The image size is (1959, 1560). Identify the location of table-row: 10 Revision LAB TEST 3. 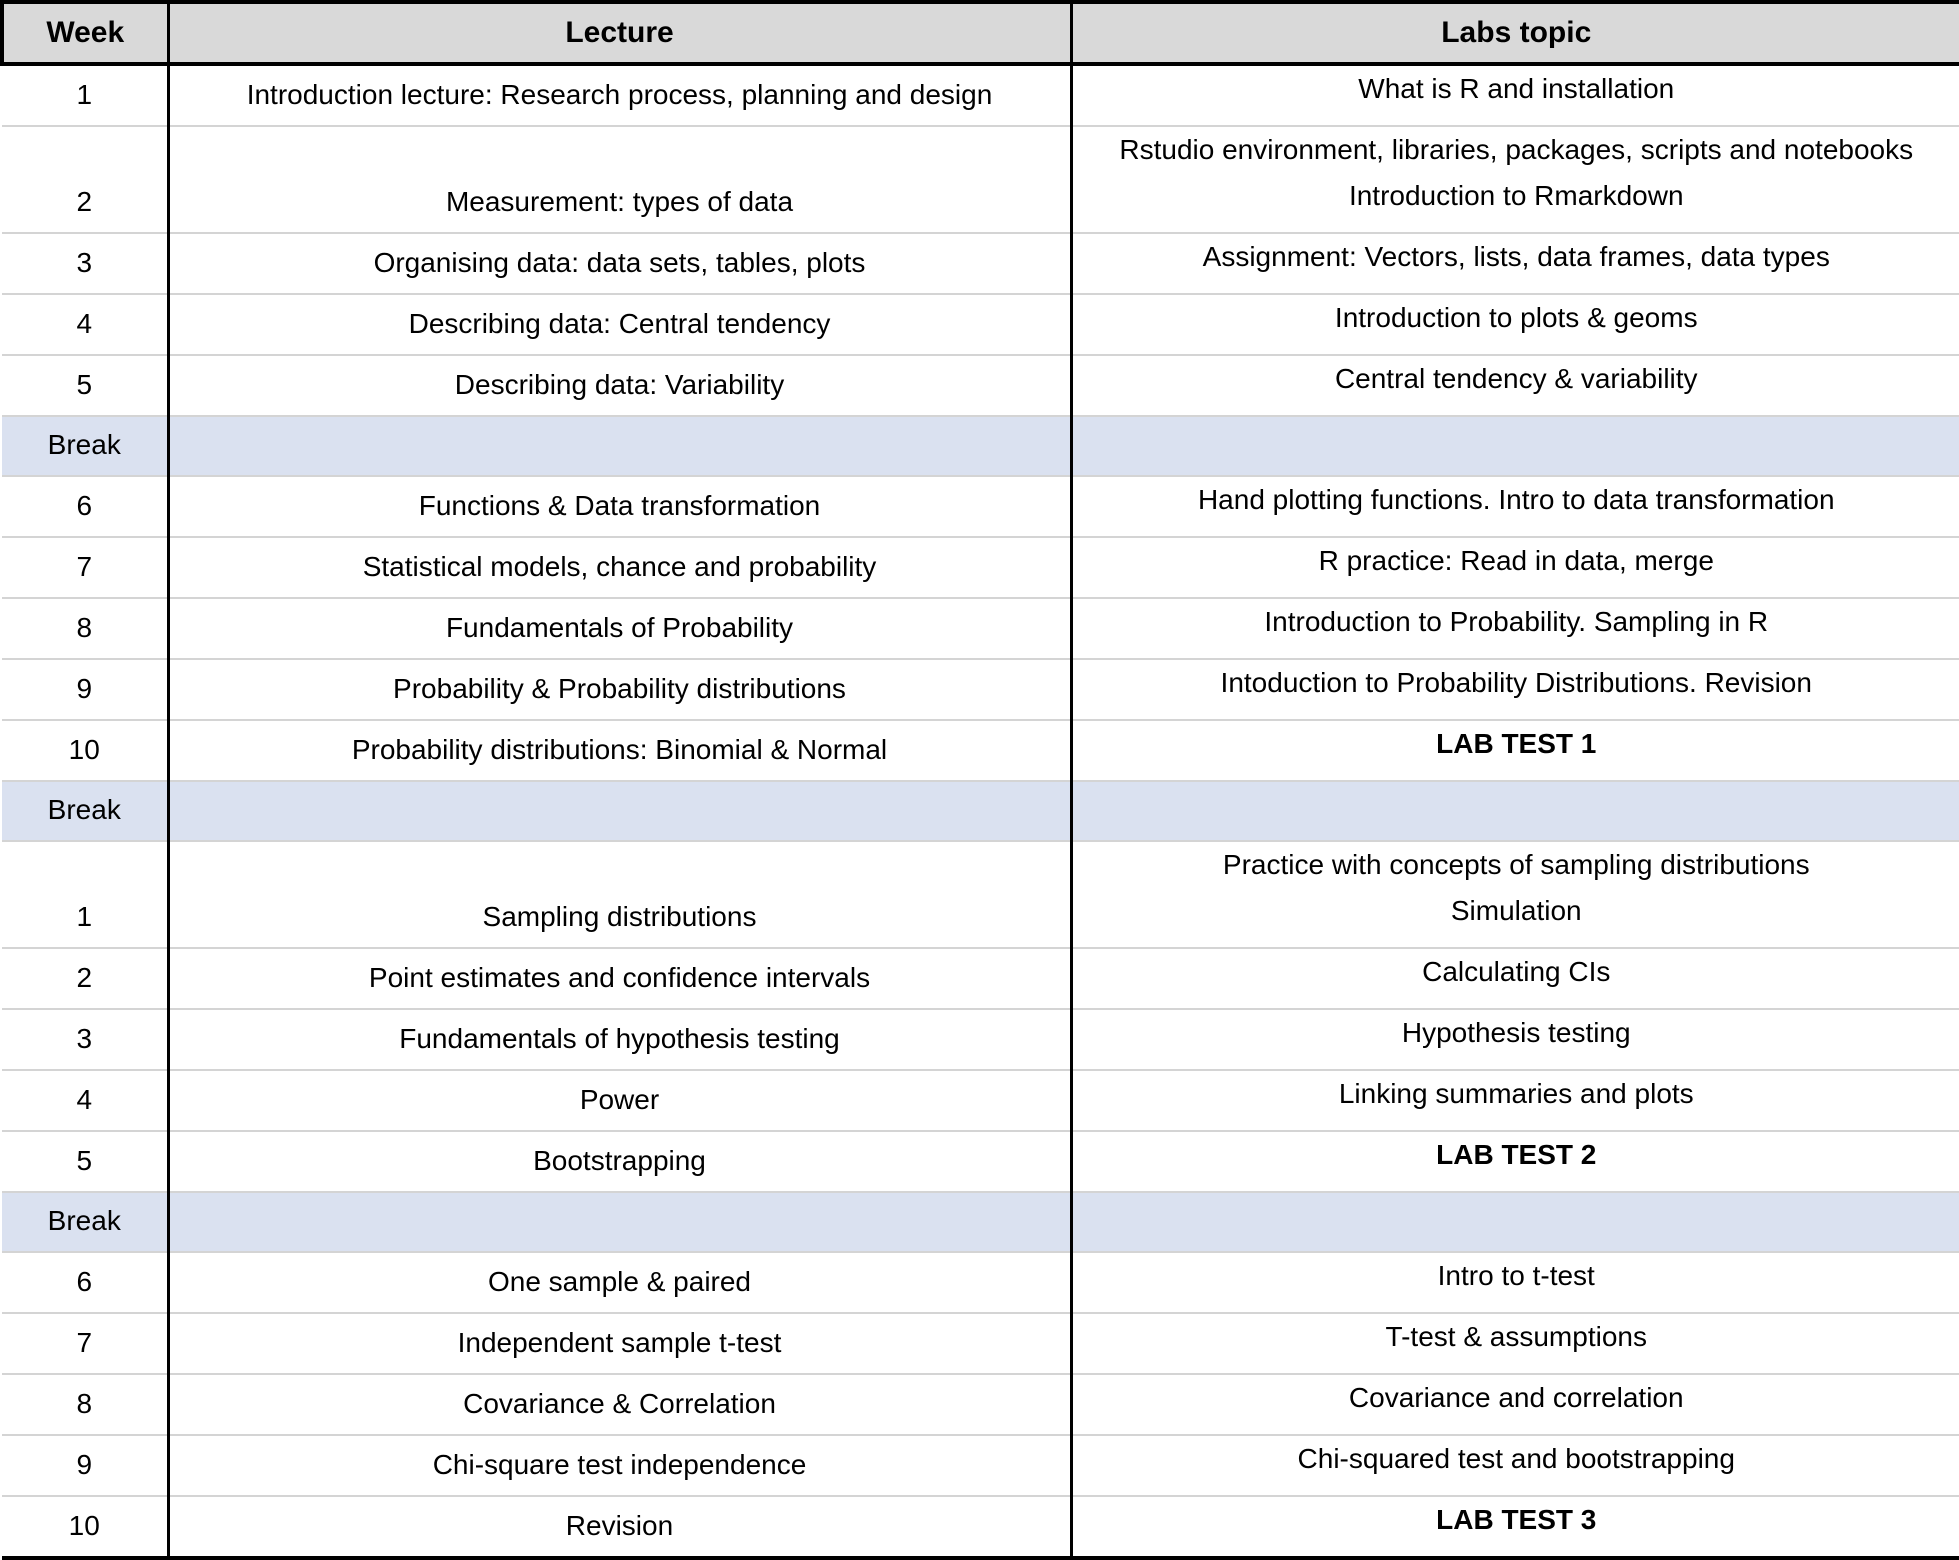
(980, 1527).